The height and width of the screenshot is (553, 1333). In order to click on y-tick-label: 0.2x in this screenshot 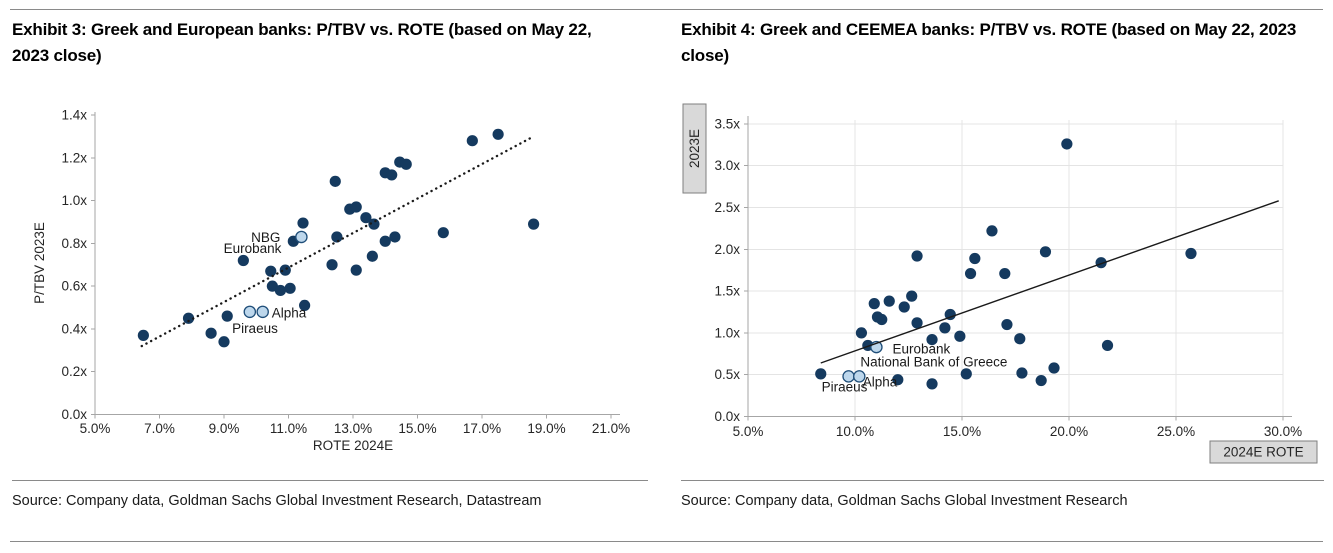, I will do `click(74, 371)`.